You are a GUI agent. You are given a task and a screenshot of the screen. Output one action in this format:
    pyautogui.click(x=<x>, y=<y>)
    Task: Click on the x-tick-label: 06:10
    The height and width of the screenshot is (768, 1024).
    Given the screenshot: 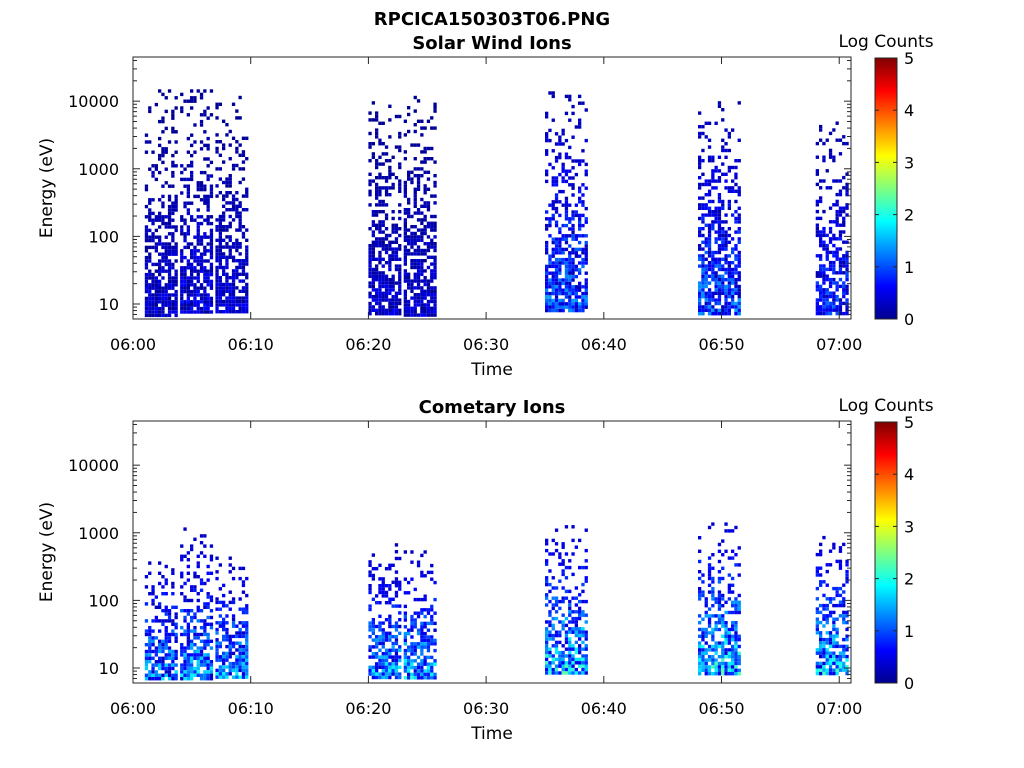 What is the action you would take?
    pyautogui.click(x=251, y=344)
    